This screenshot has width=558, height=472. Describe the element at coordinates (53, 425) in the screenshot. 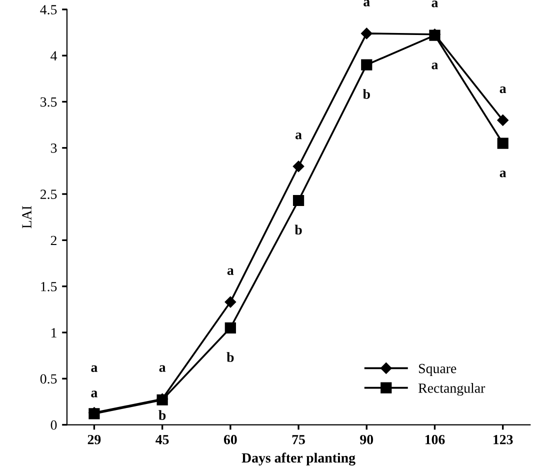

I see `y-tick-label: 0` at that location.